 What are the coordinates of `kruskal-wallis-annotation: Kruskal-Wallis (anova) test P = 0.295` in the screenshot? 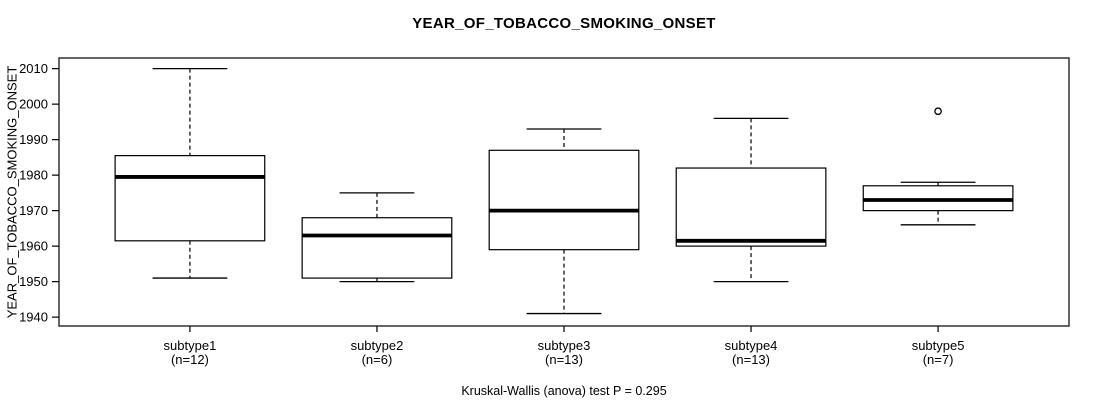 It's located at (564, 391).